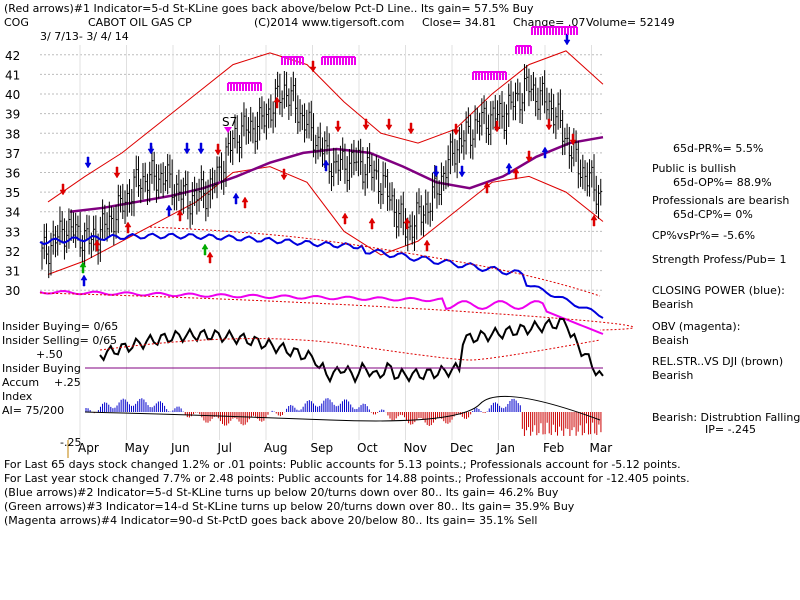 This screenshot has height=600, width=800. Describe the element at coordinates (342, 408) in the screenshot. I see `accum-ma` at that location.